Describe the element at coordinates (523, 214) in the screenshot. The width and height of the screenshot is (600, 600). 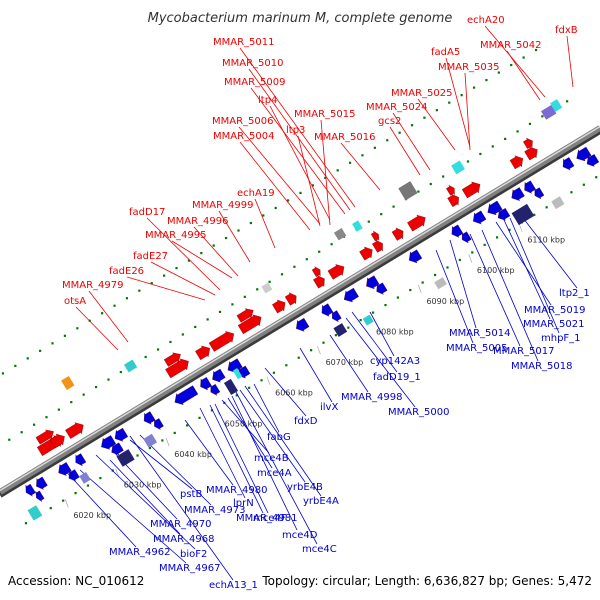
I see `reverse-gene-navy-shape` at that location.